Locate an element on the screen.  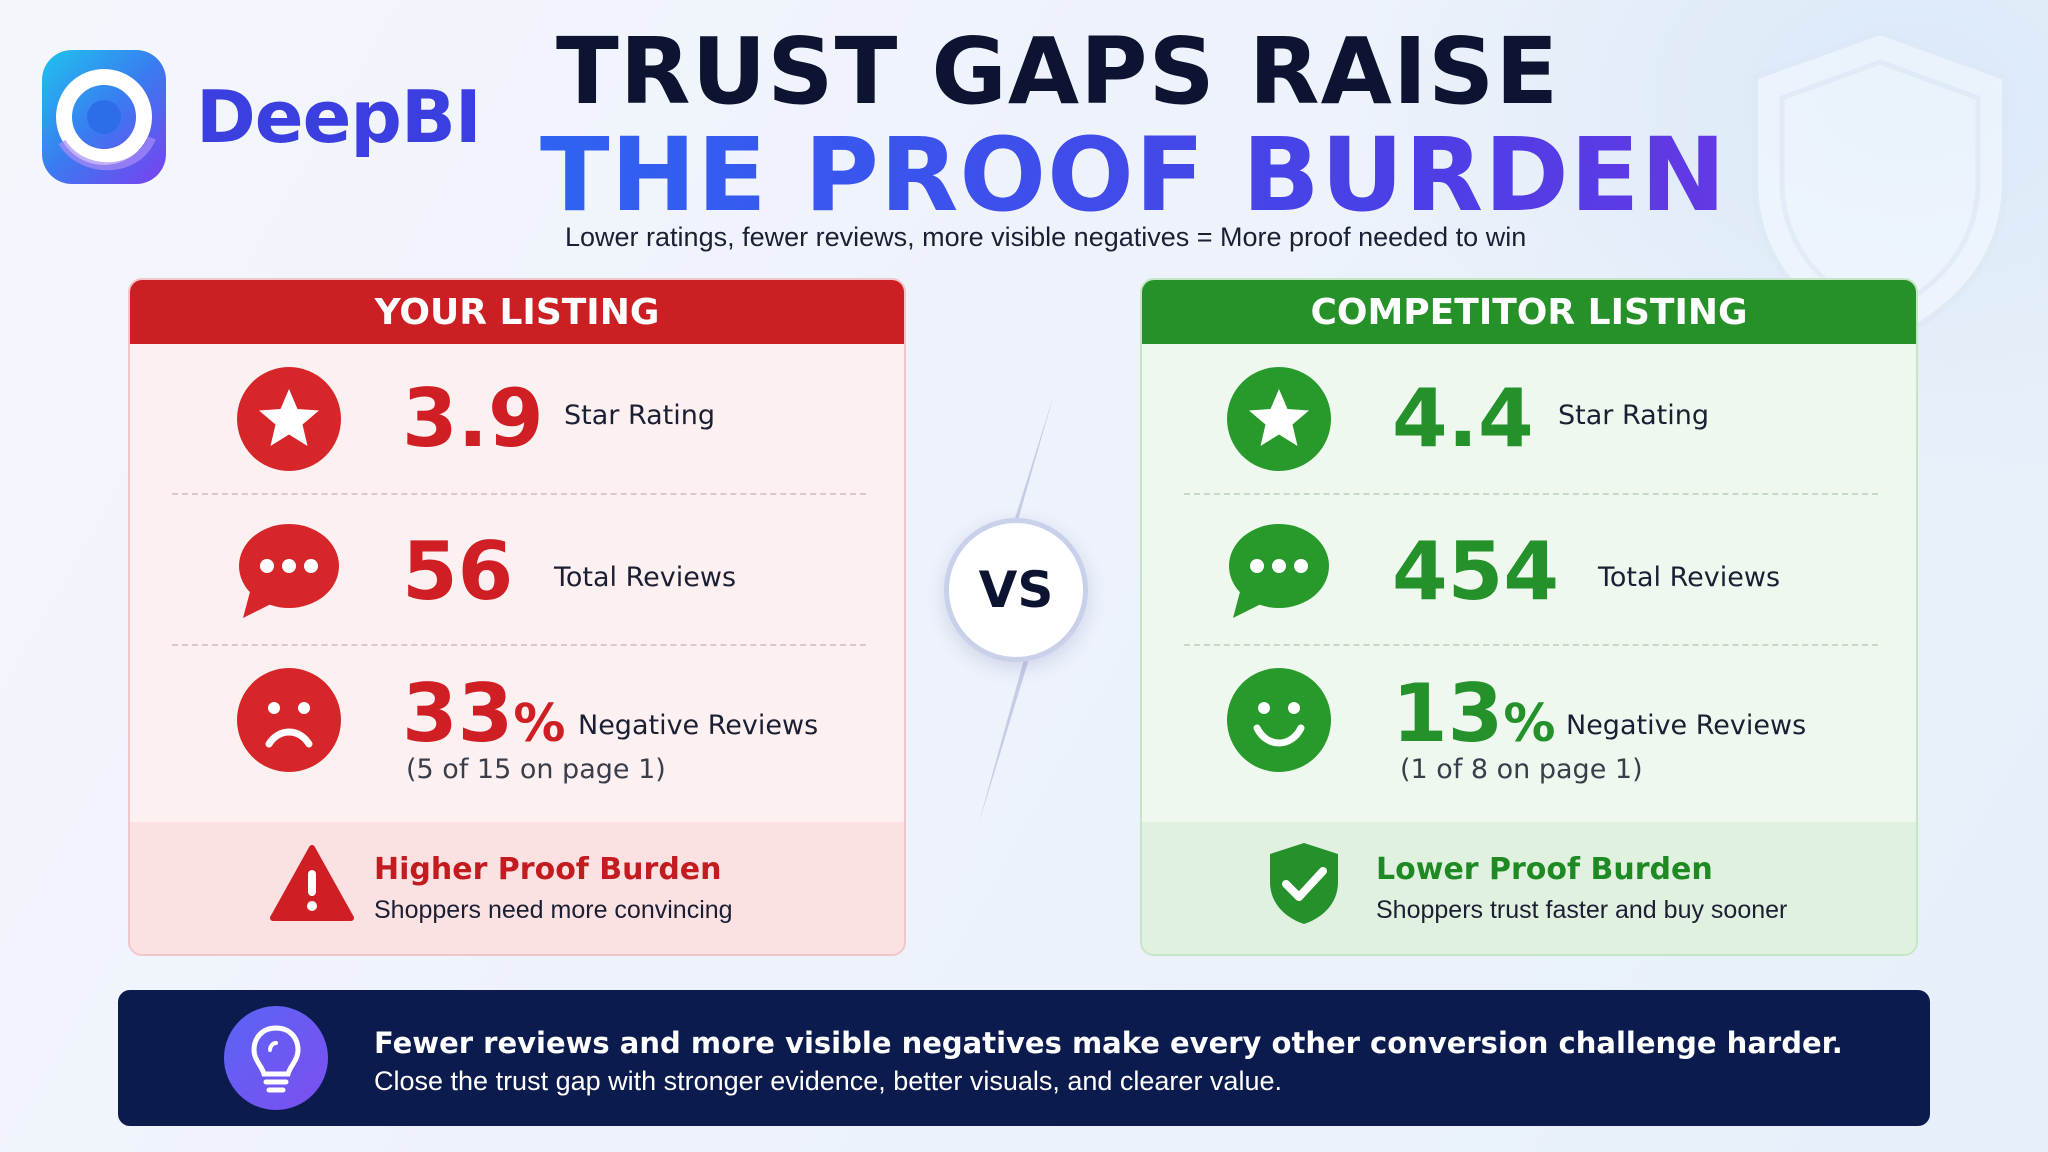
warning-icon is located at coordinates (312, 883).